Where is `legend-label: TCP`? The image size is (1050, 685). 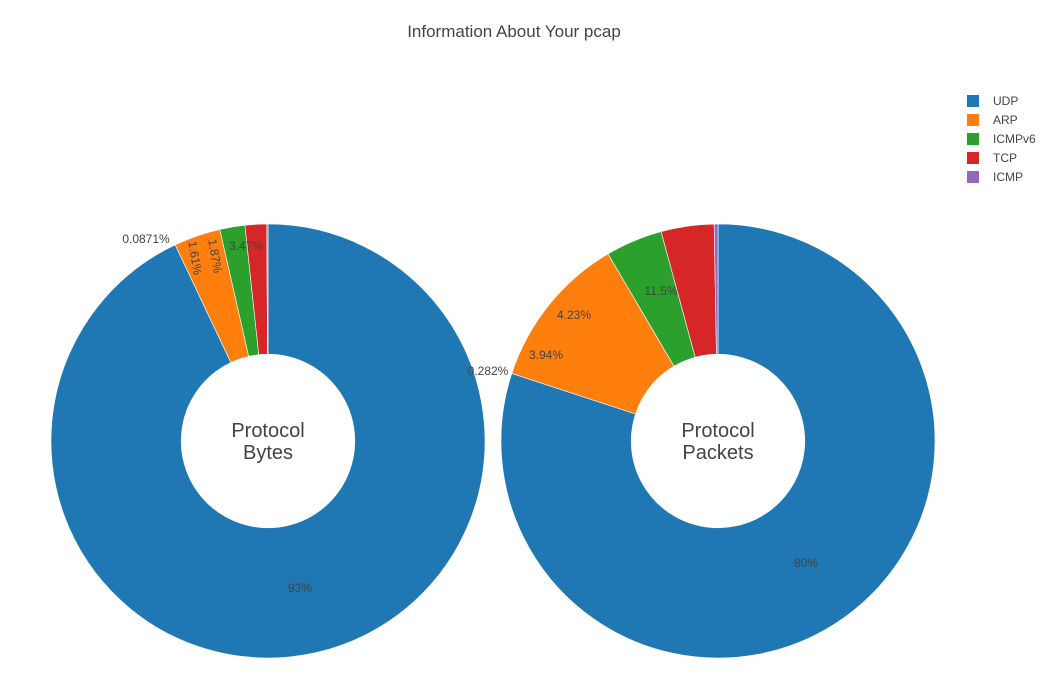
legend-label: TCP is located at coordinates (1005, 158).